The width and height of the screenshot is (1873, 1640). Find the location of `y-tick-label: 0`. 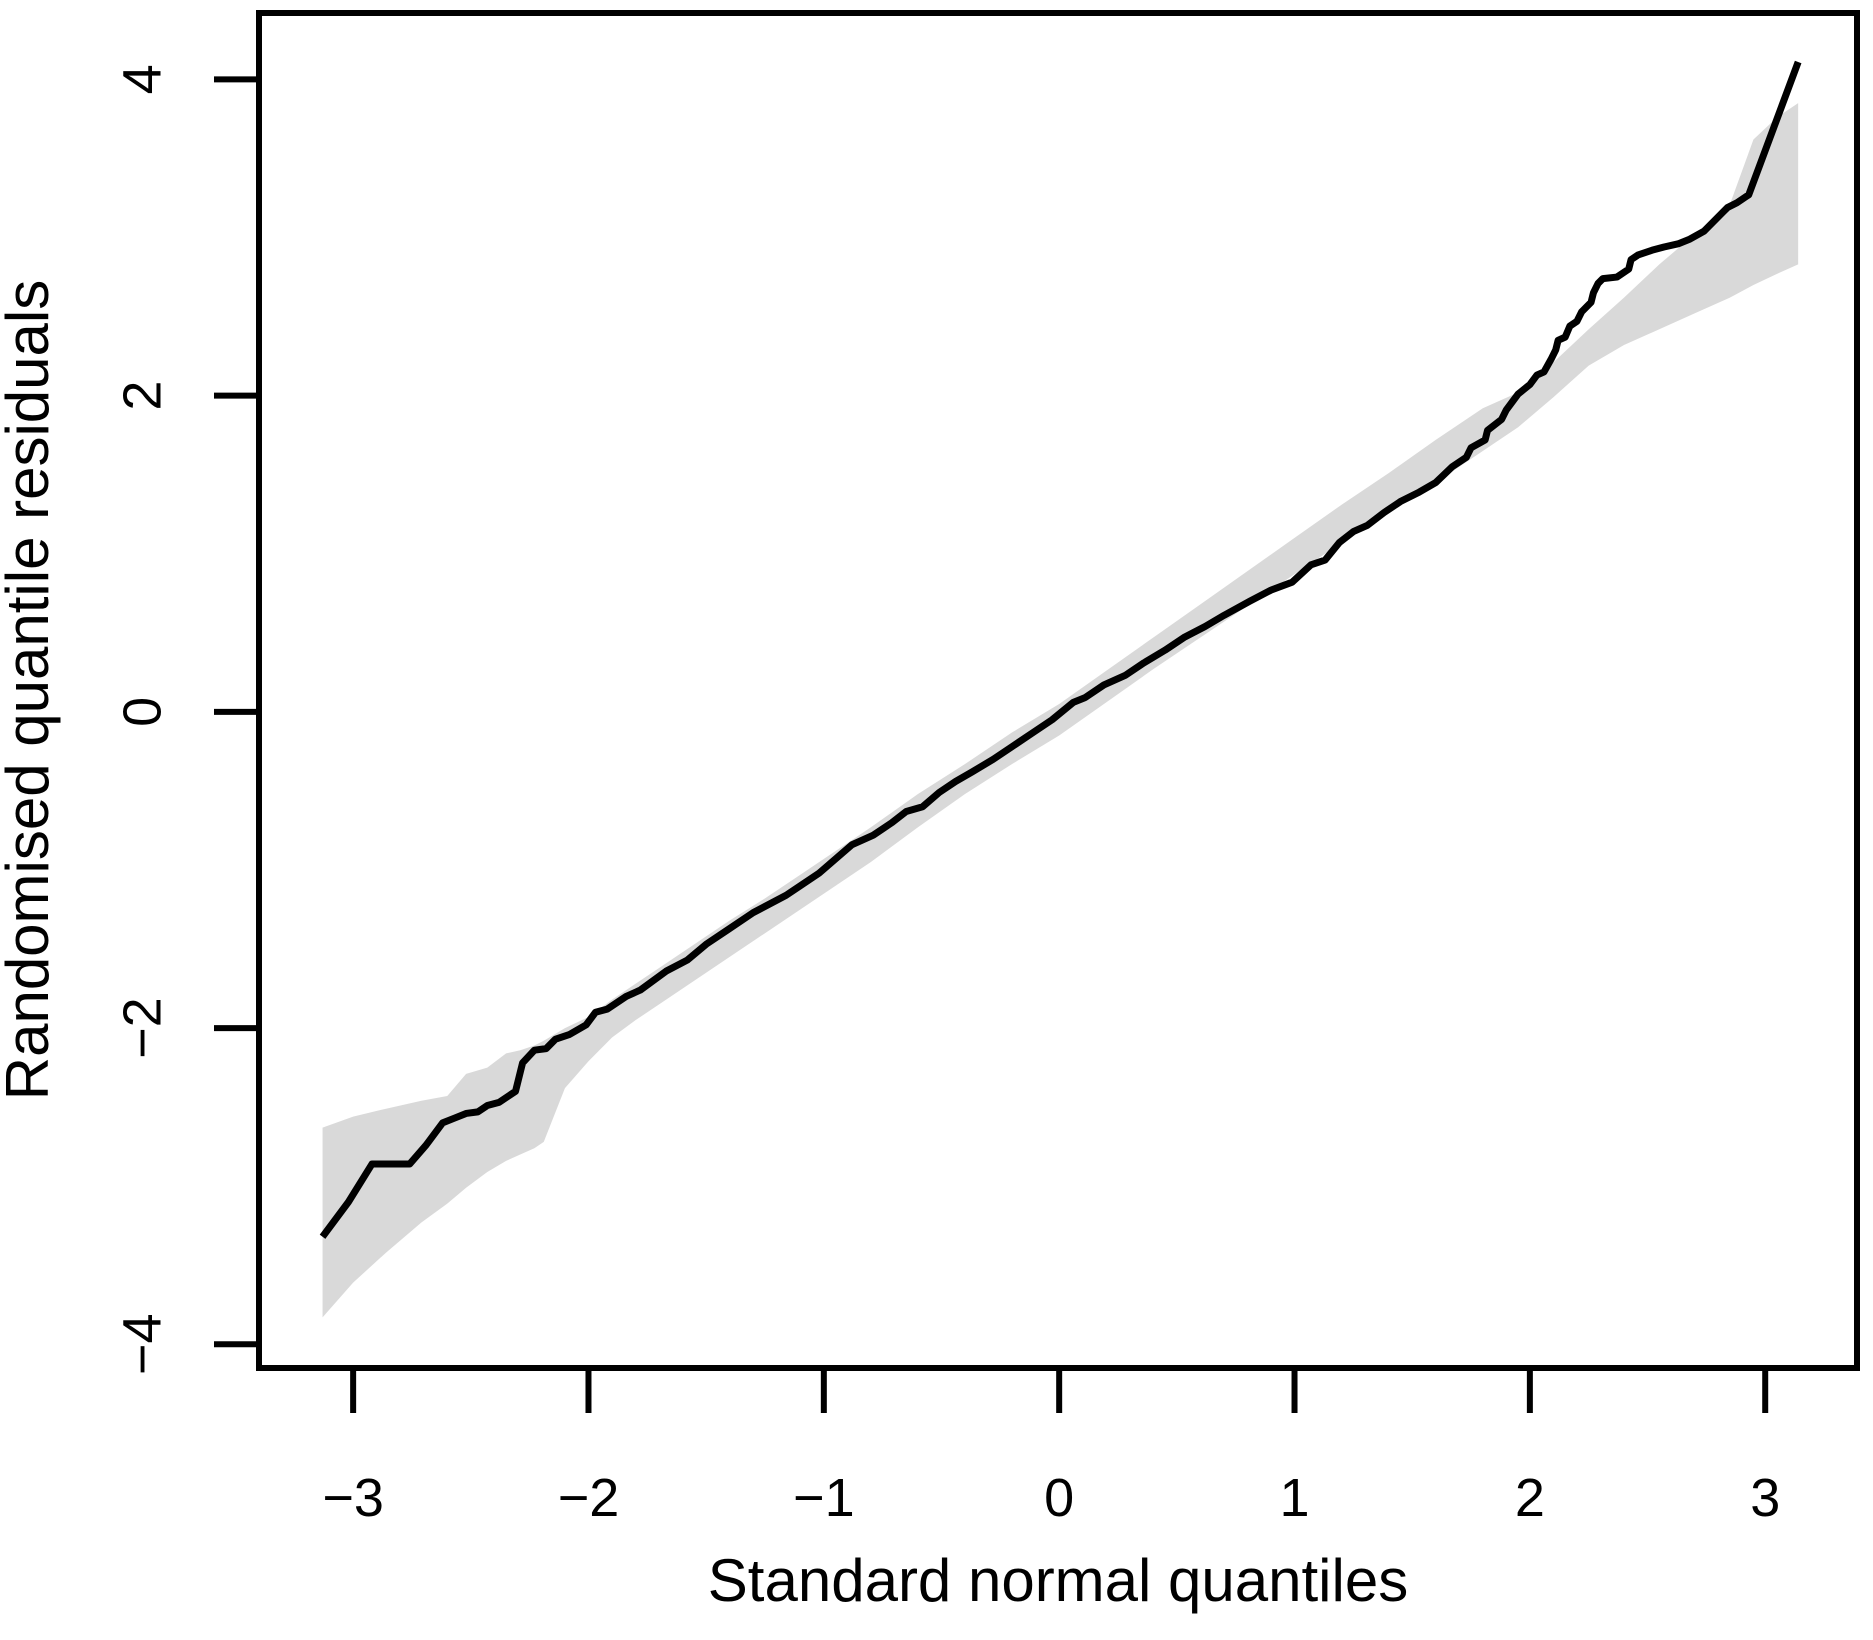

y-tick-label: 0 is located at coordinates (142, 712).